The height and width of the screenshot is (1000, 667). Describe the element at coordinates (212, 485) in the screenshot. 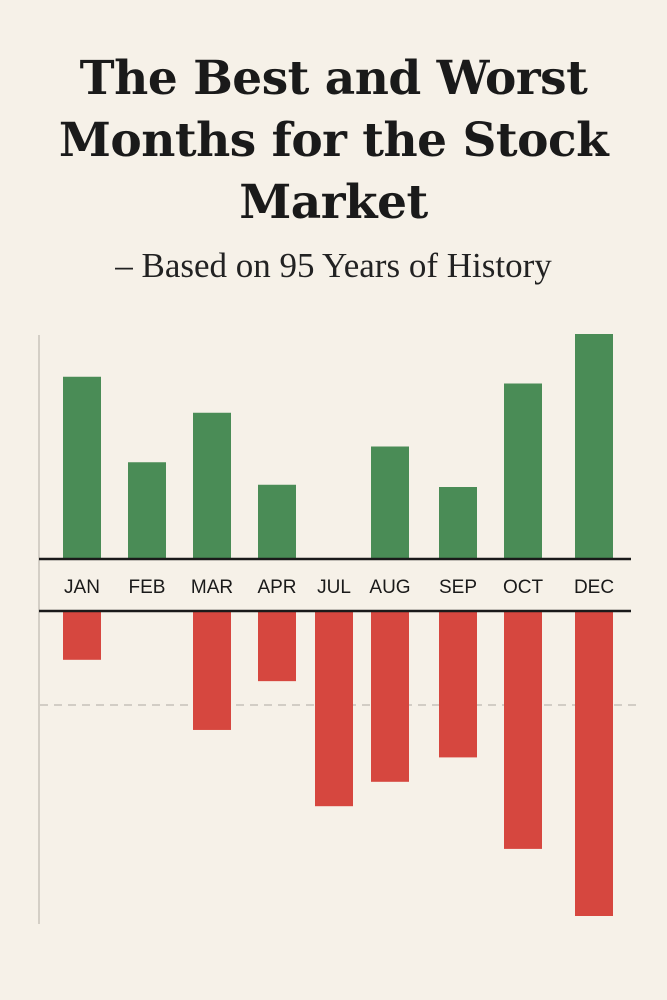

I see `positive-bar-mar` at that location.